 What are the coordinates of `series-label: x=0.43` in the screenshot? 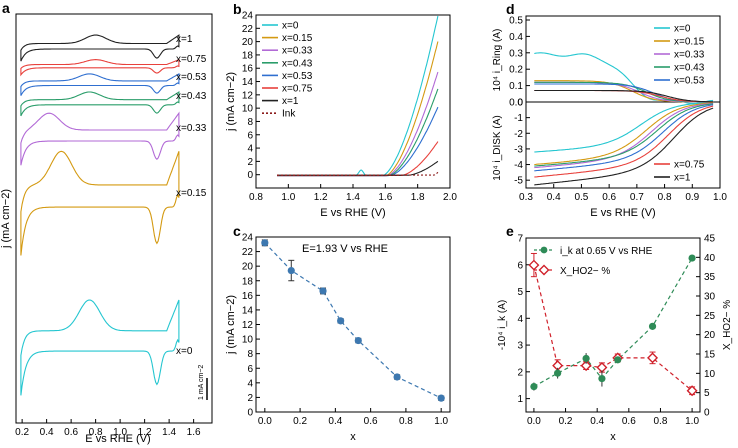 It's located at (191, 96).